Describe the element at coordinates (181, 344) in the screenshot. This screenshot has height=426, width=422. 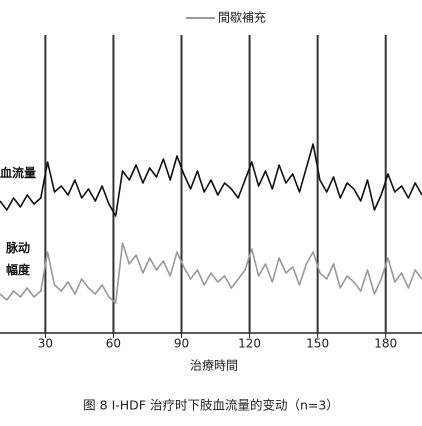
I see `x-tick-label: 90` at that location.